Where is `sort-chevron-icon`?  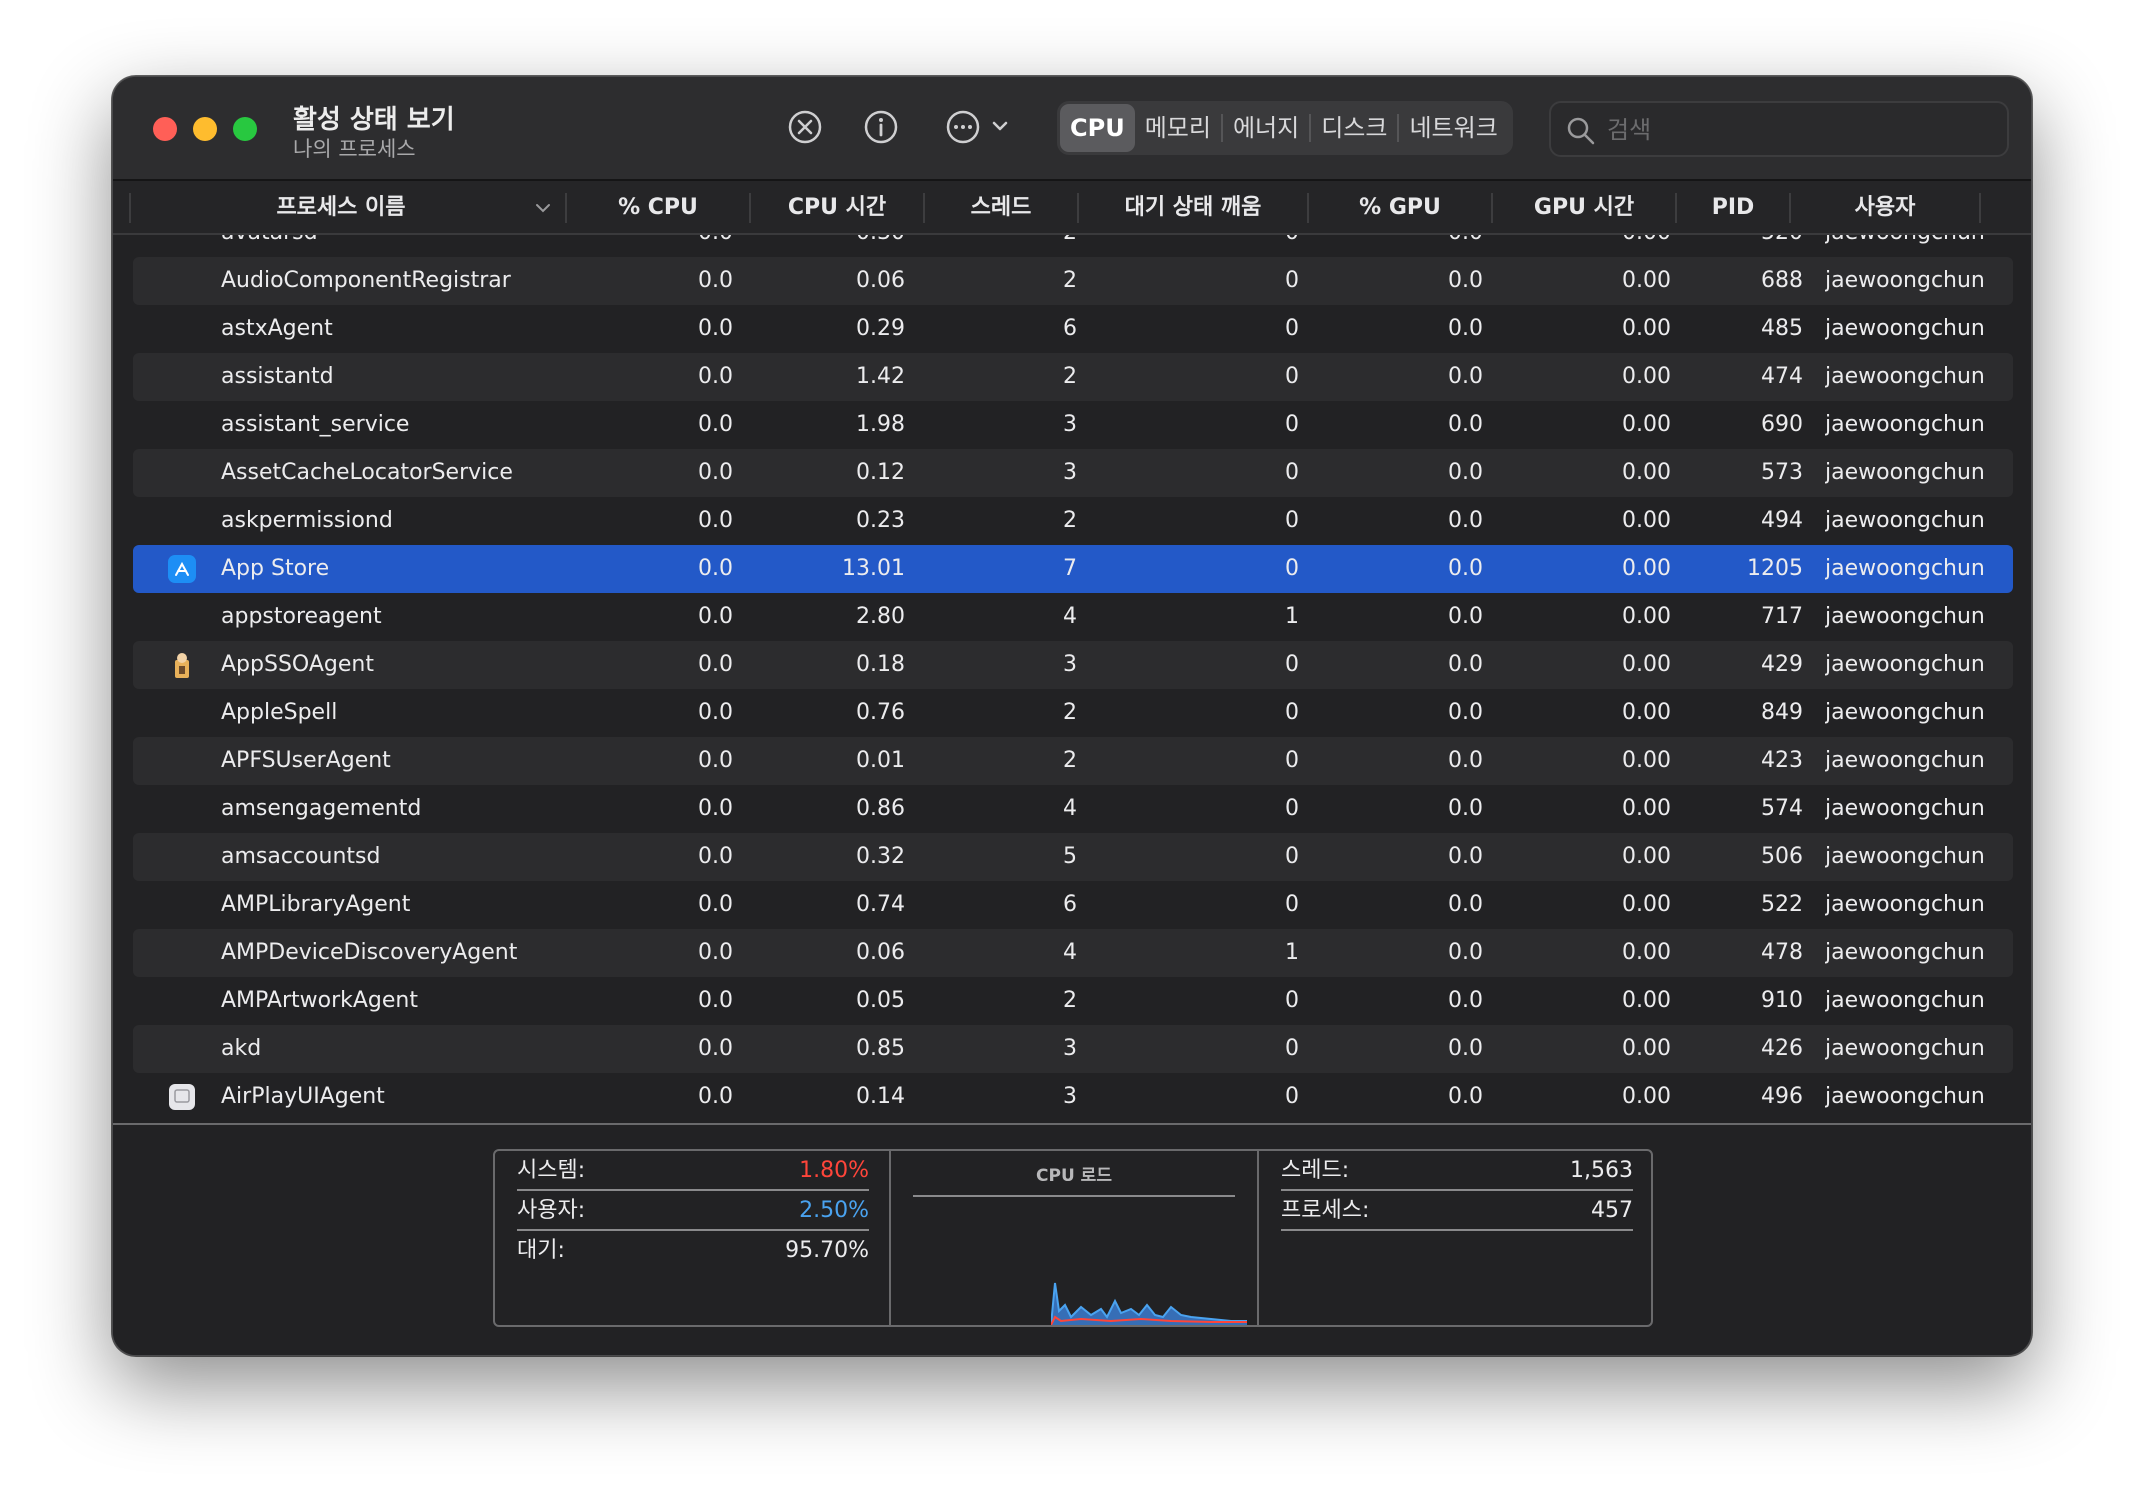 sort-chevron-icon is located at coordinates (543, 208).